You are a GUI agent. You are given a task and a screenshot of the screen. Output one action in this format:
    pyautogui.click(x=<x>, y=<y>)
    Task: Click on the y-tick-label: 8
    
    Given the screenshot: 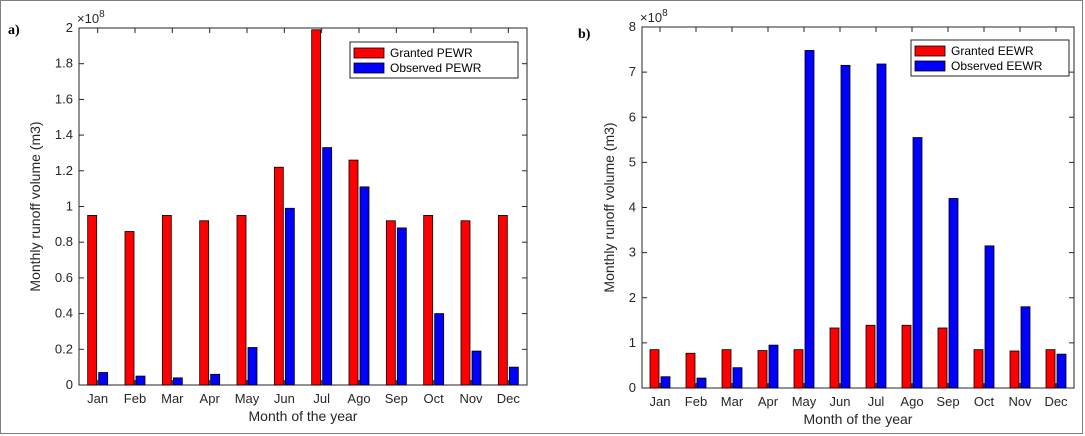 What is the action you would take?
    pyautogui.click(x=632, y=26)
    